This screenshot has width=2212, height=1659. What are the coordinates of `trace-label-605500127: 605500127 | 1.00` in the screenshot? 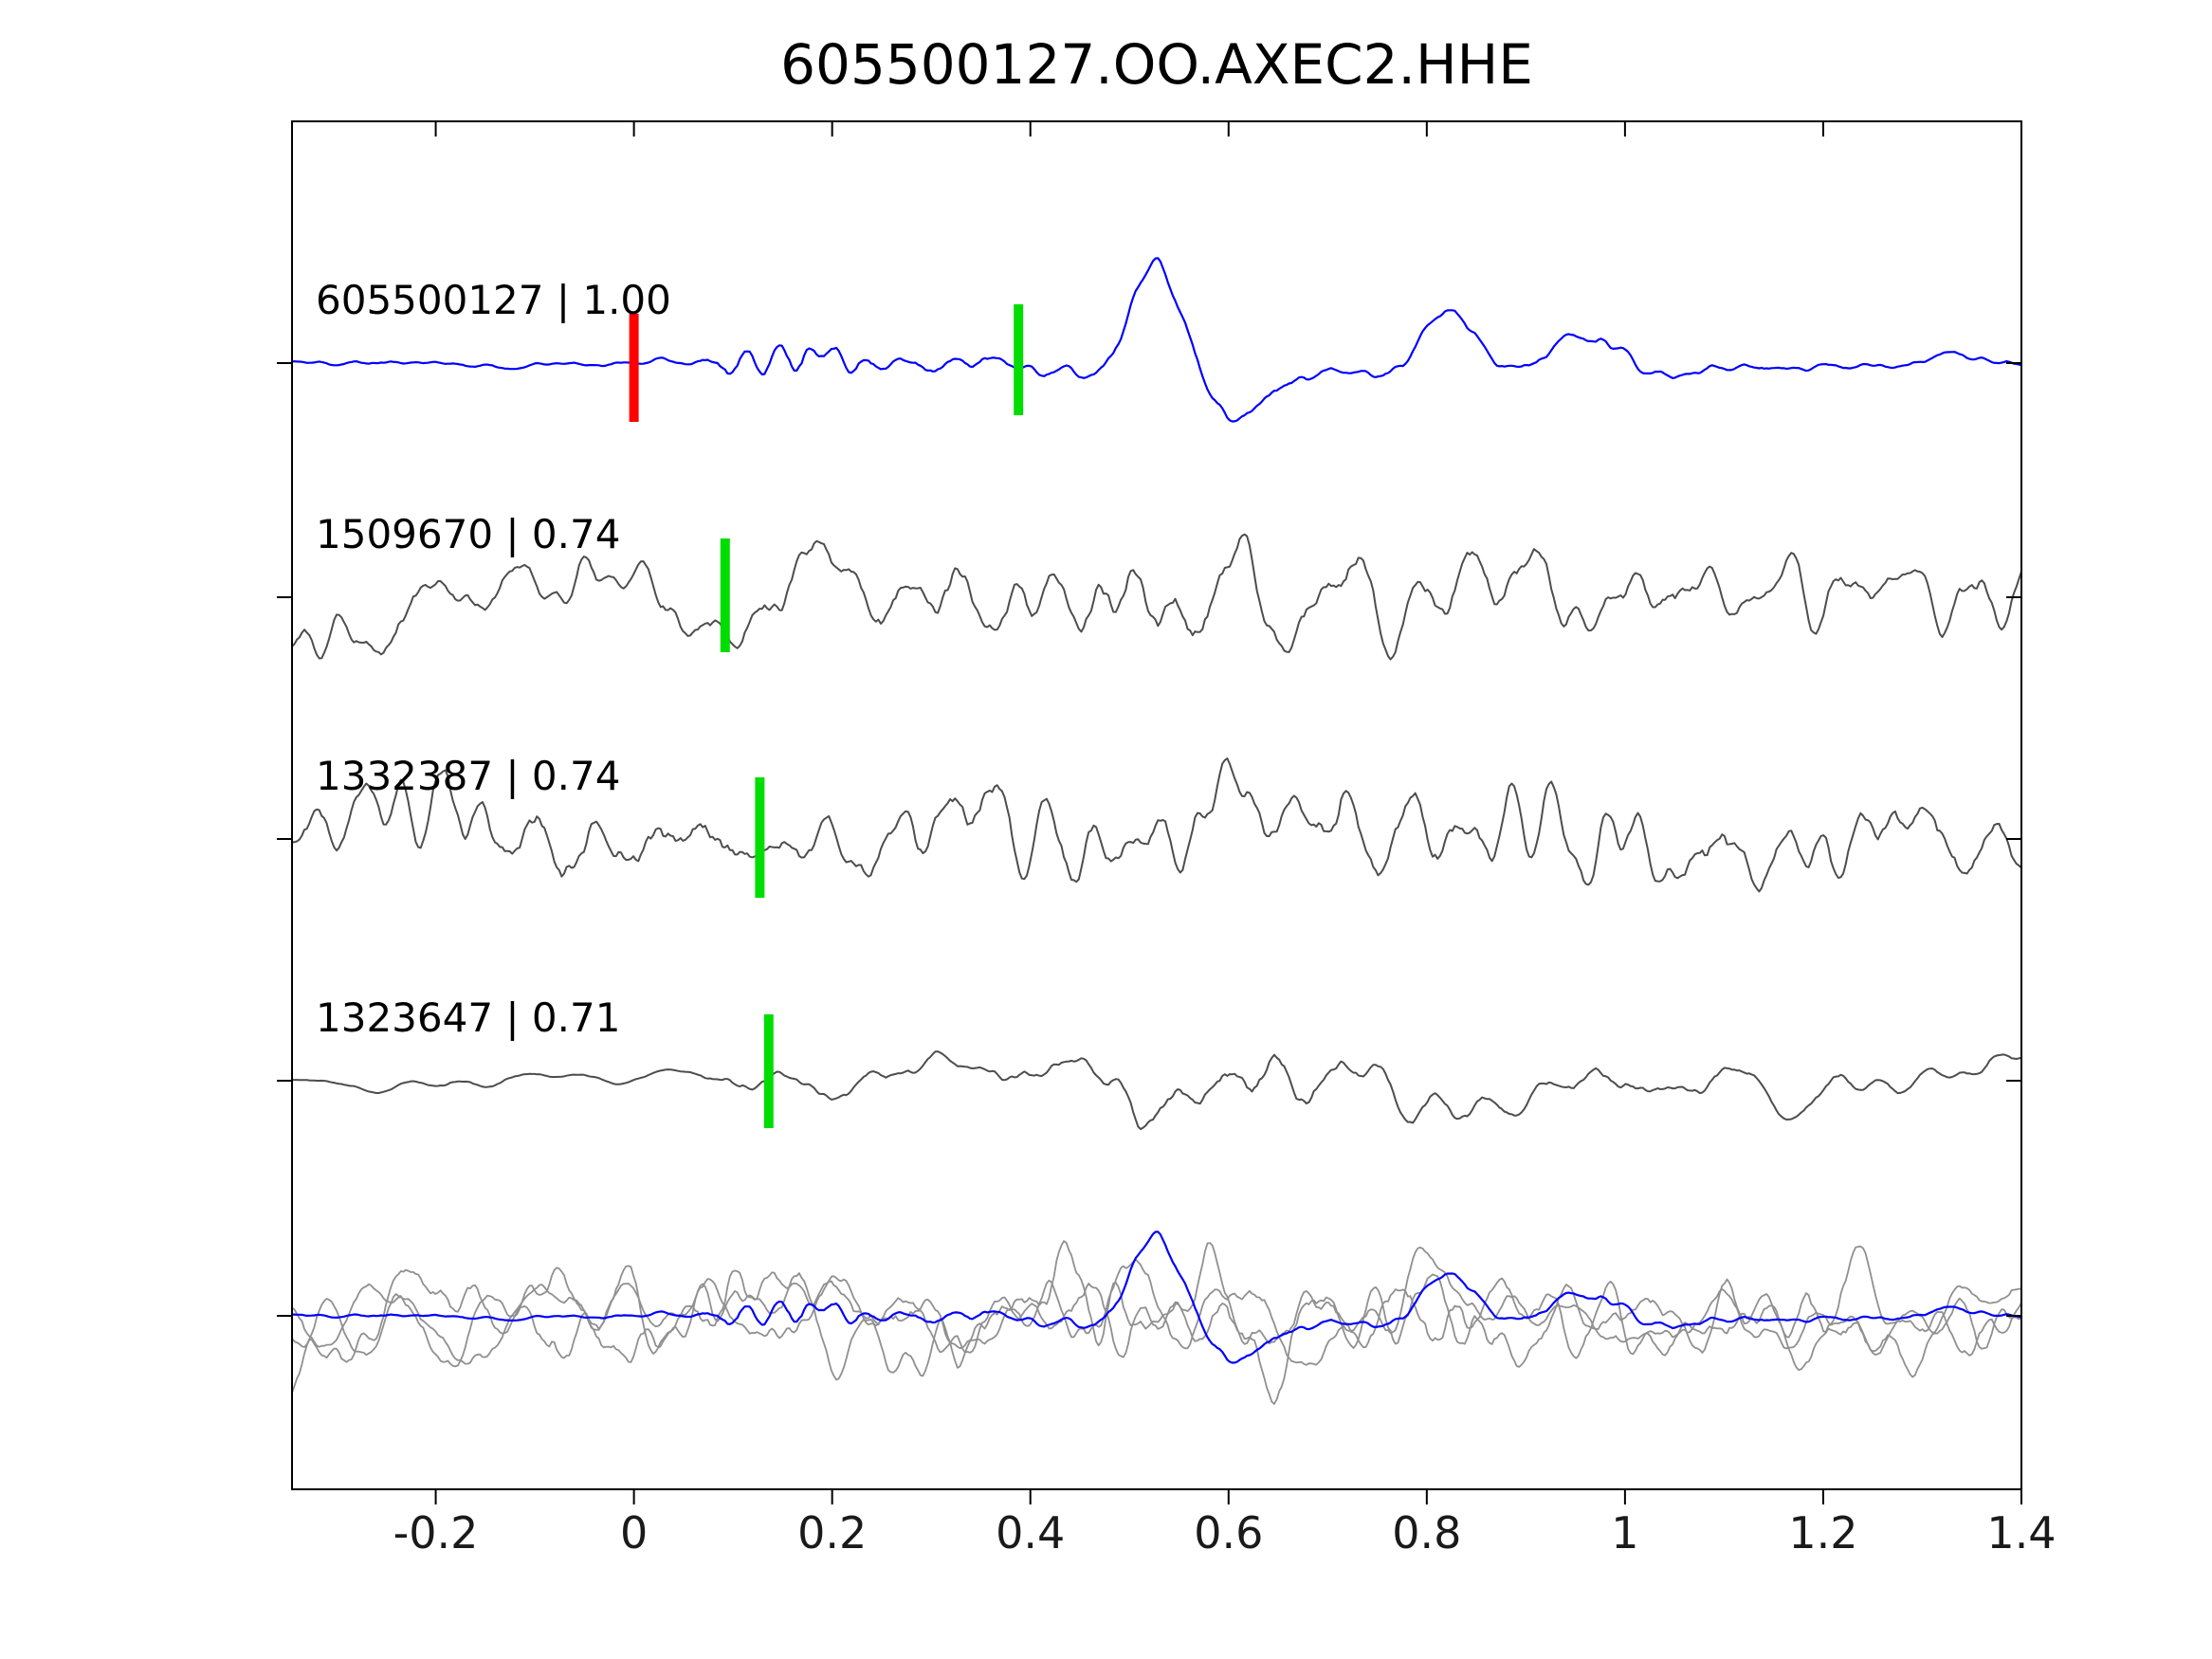 It's located at (493, 300).